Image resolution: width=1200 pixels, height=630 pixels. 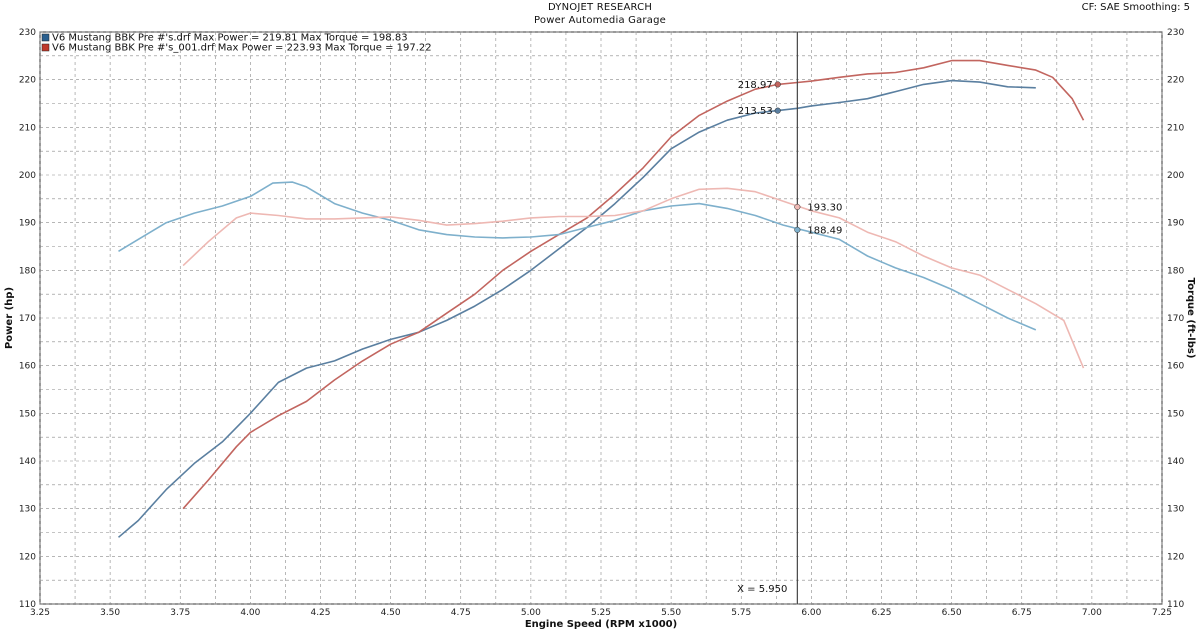 I want to click on x-tick-label: 4.75, so click(x=461, y=613).